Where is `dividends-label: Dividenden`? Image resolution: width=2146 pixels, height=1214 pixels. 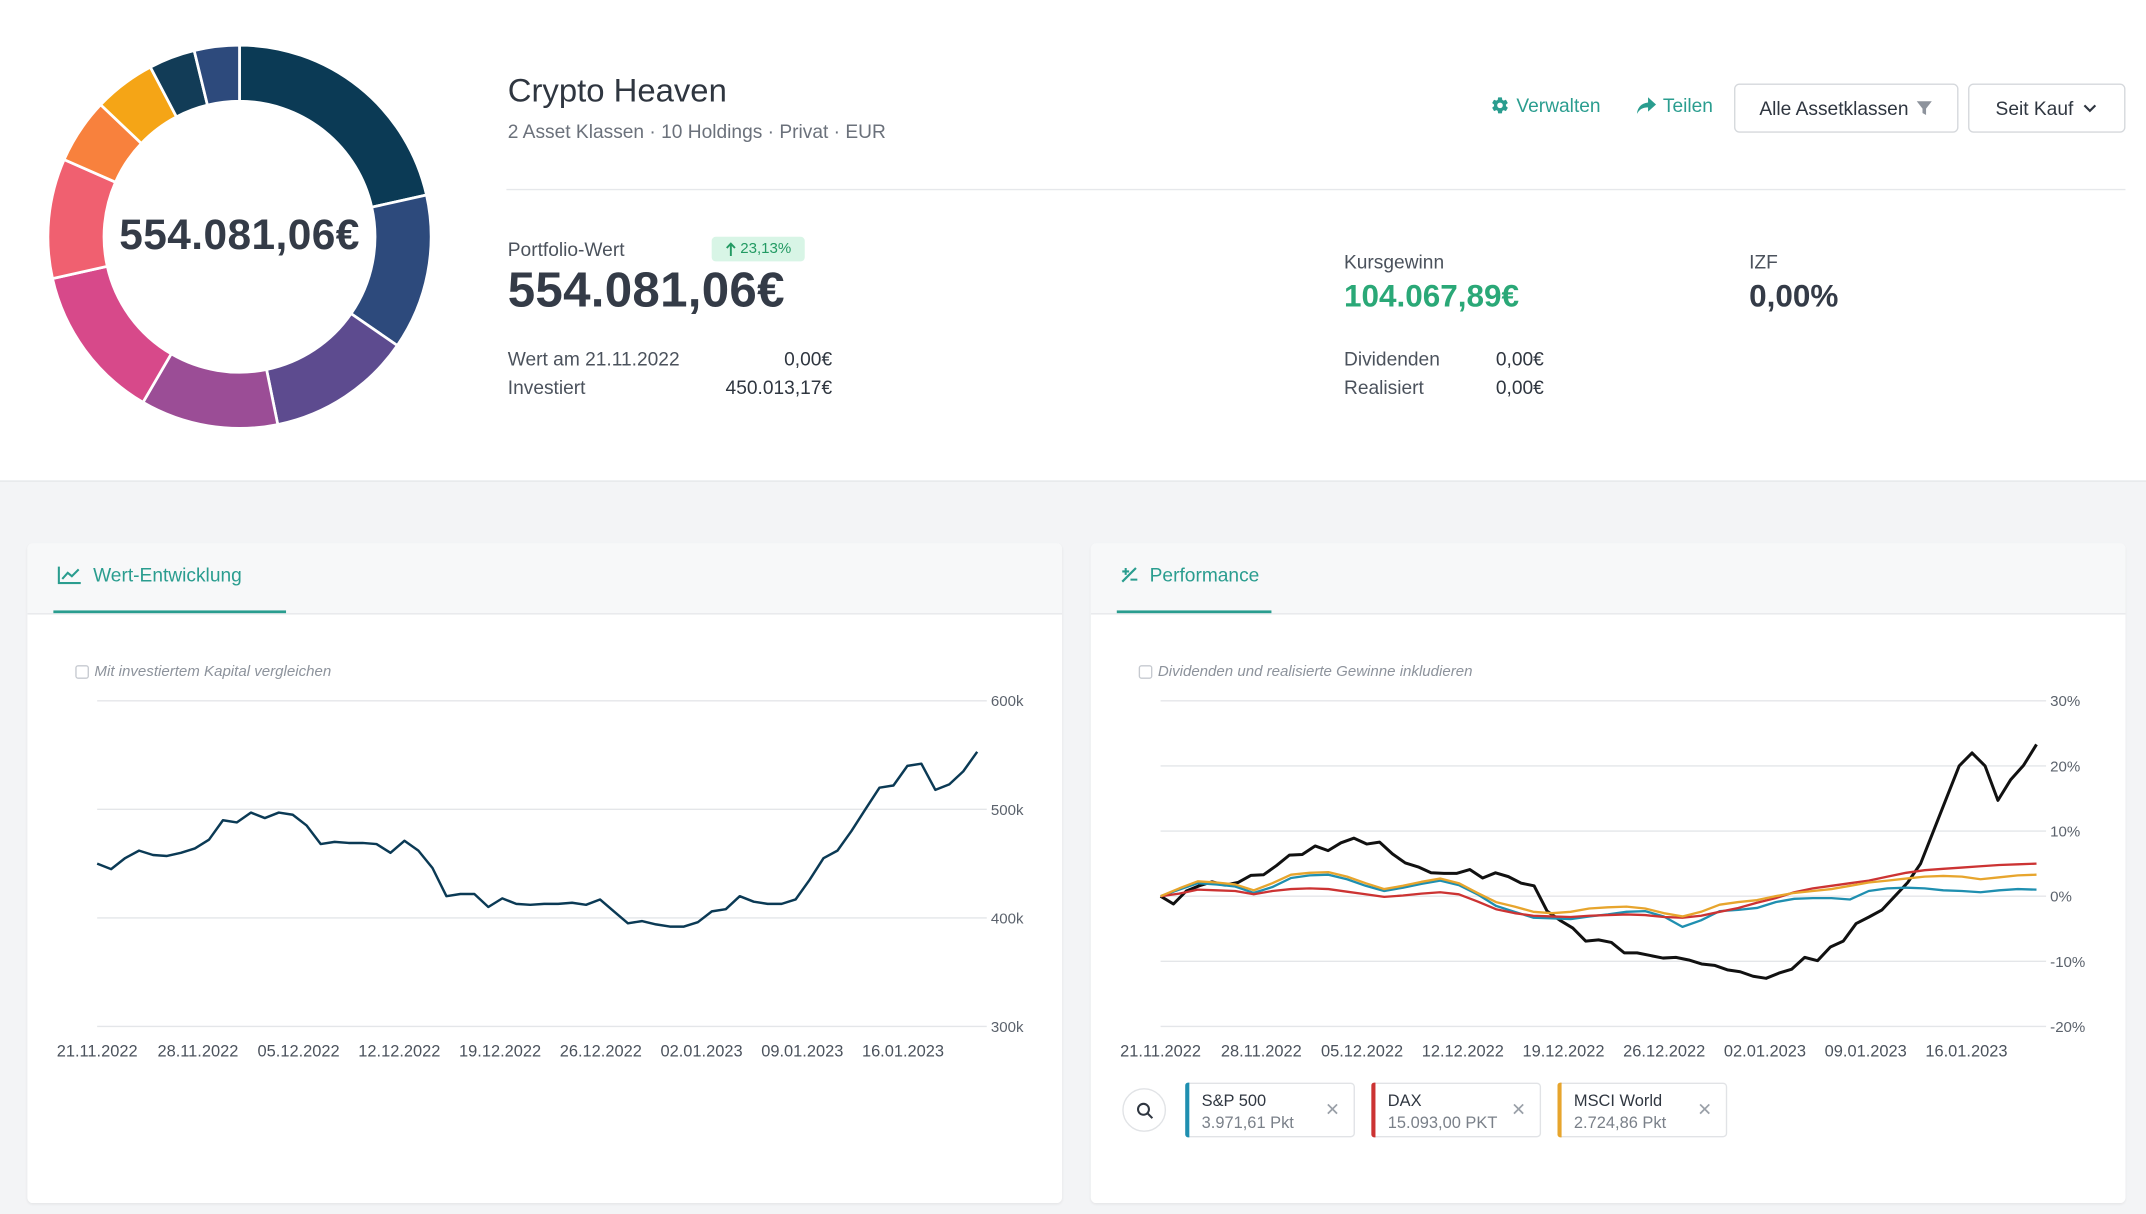 dividends-label: Dividenden is located at coordinates (1391, 358).